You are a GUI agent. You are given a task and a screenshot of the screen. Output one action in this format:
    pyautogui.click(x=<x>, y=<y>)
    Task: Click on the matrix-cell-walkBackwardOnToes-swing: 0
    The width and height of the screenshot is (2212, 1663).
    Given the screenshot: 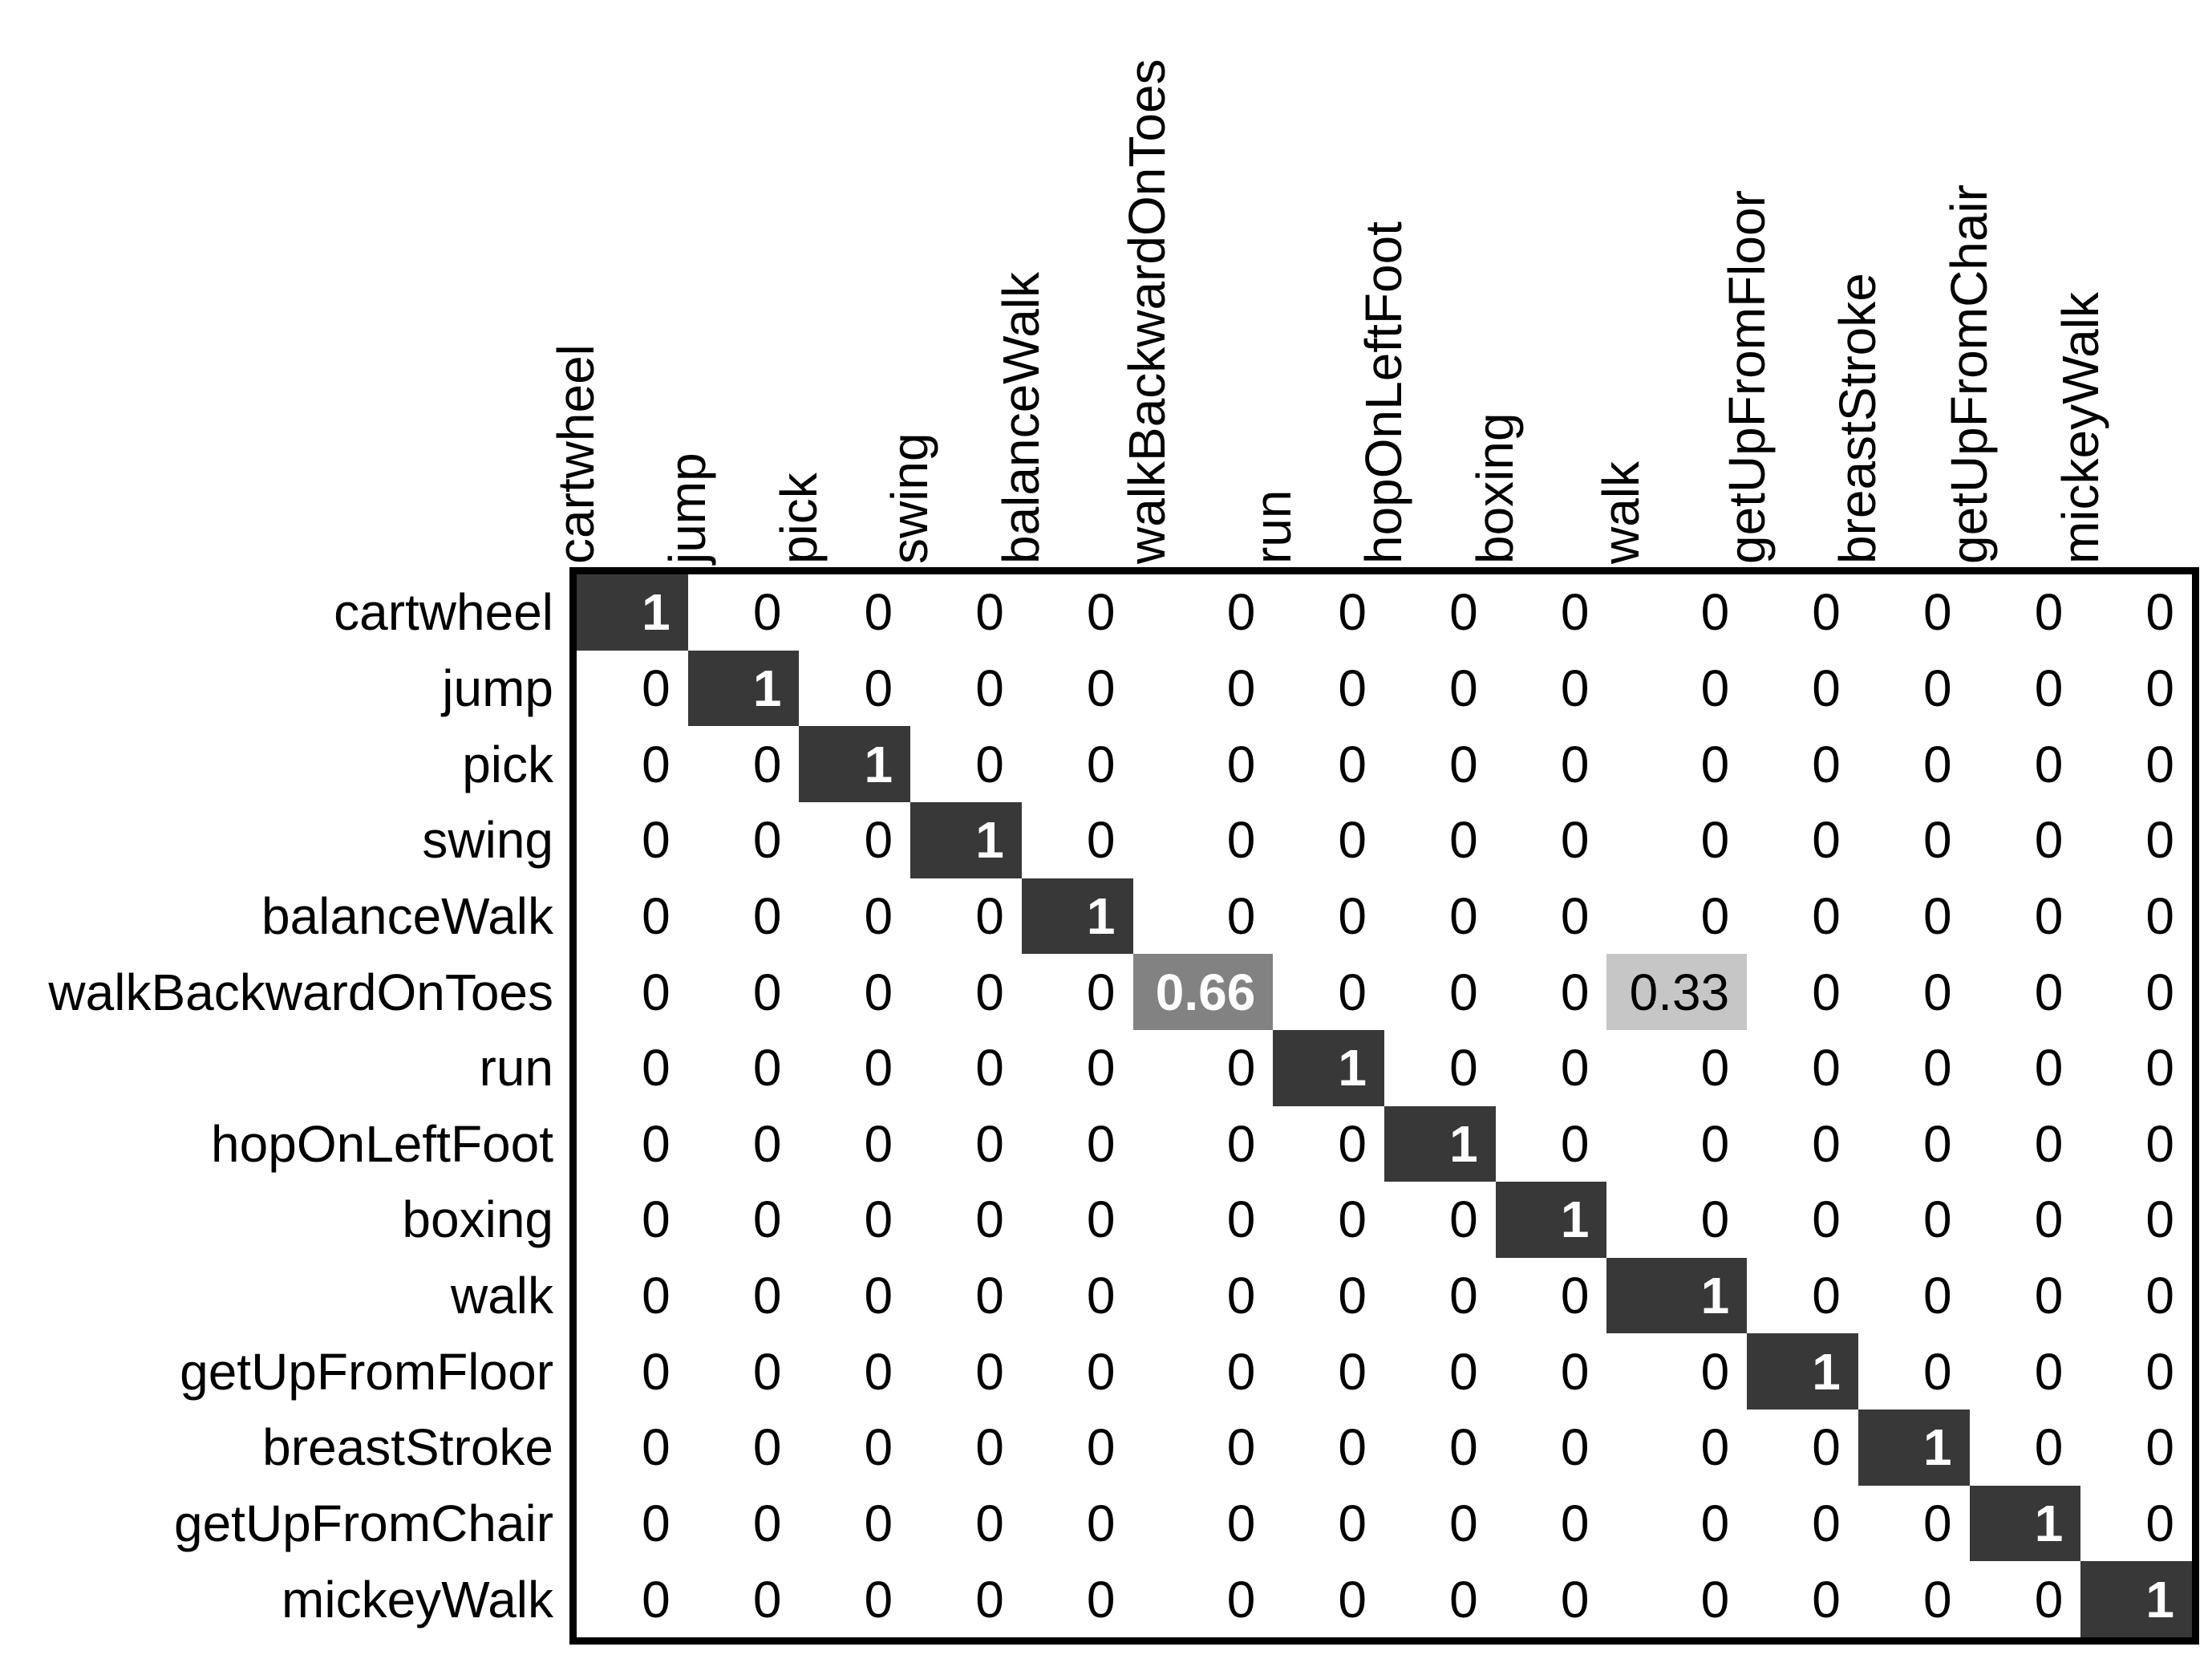 What is the action you would take?
    pyautogui.click(x=966, y=992)
    